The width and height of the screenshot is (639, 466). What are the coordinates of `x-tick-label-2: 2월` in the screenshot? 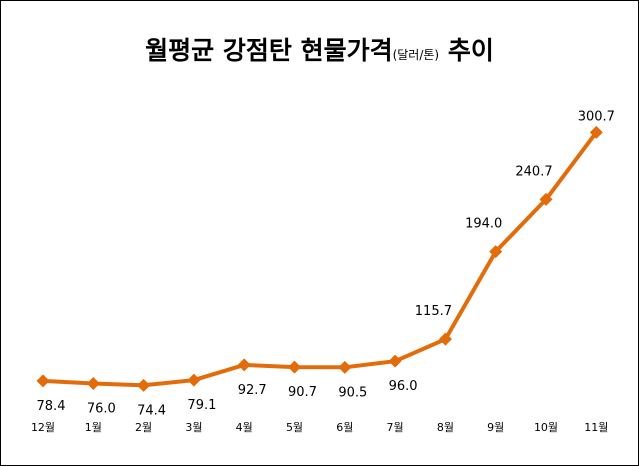 It's located at (143, 427).